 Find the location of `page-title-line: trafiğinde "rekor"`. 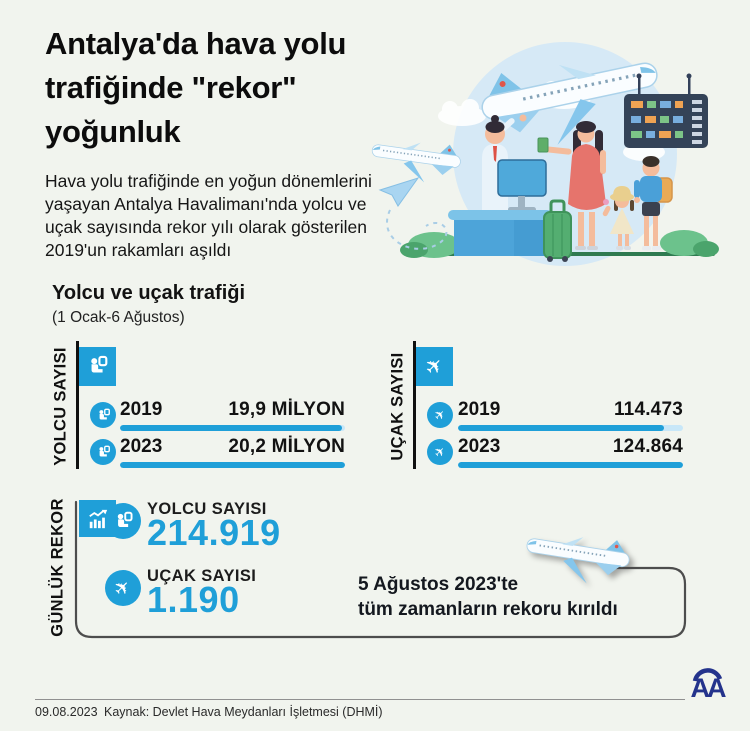

page-title-line: trafiğinde "rekor" is located at coordinates (171, 87).